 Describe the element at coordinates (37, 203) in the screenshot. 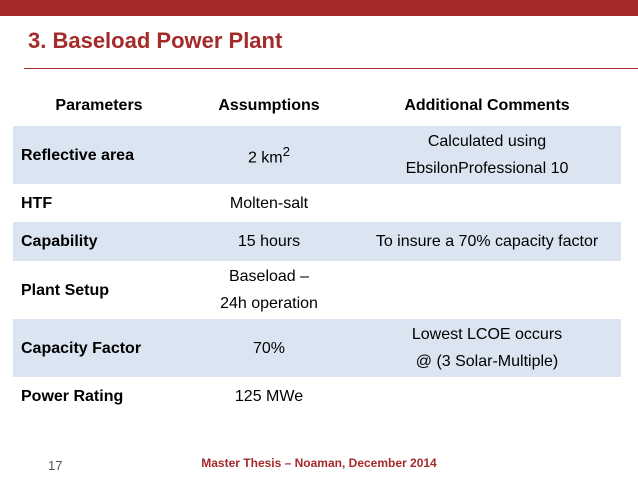

I see `row-parameter: HTF` at that location.